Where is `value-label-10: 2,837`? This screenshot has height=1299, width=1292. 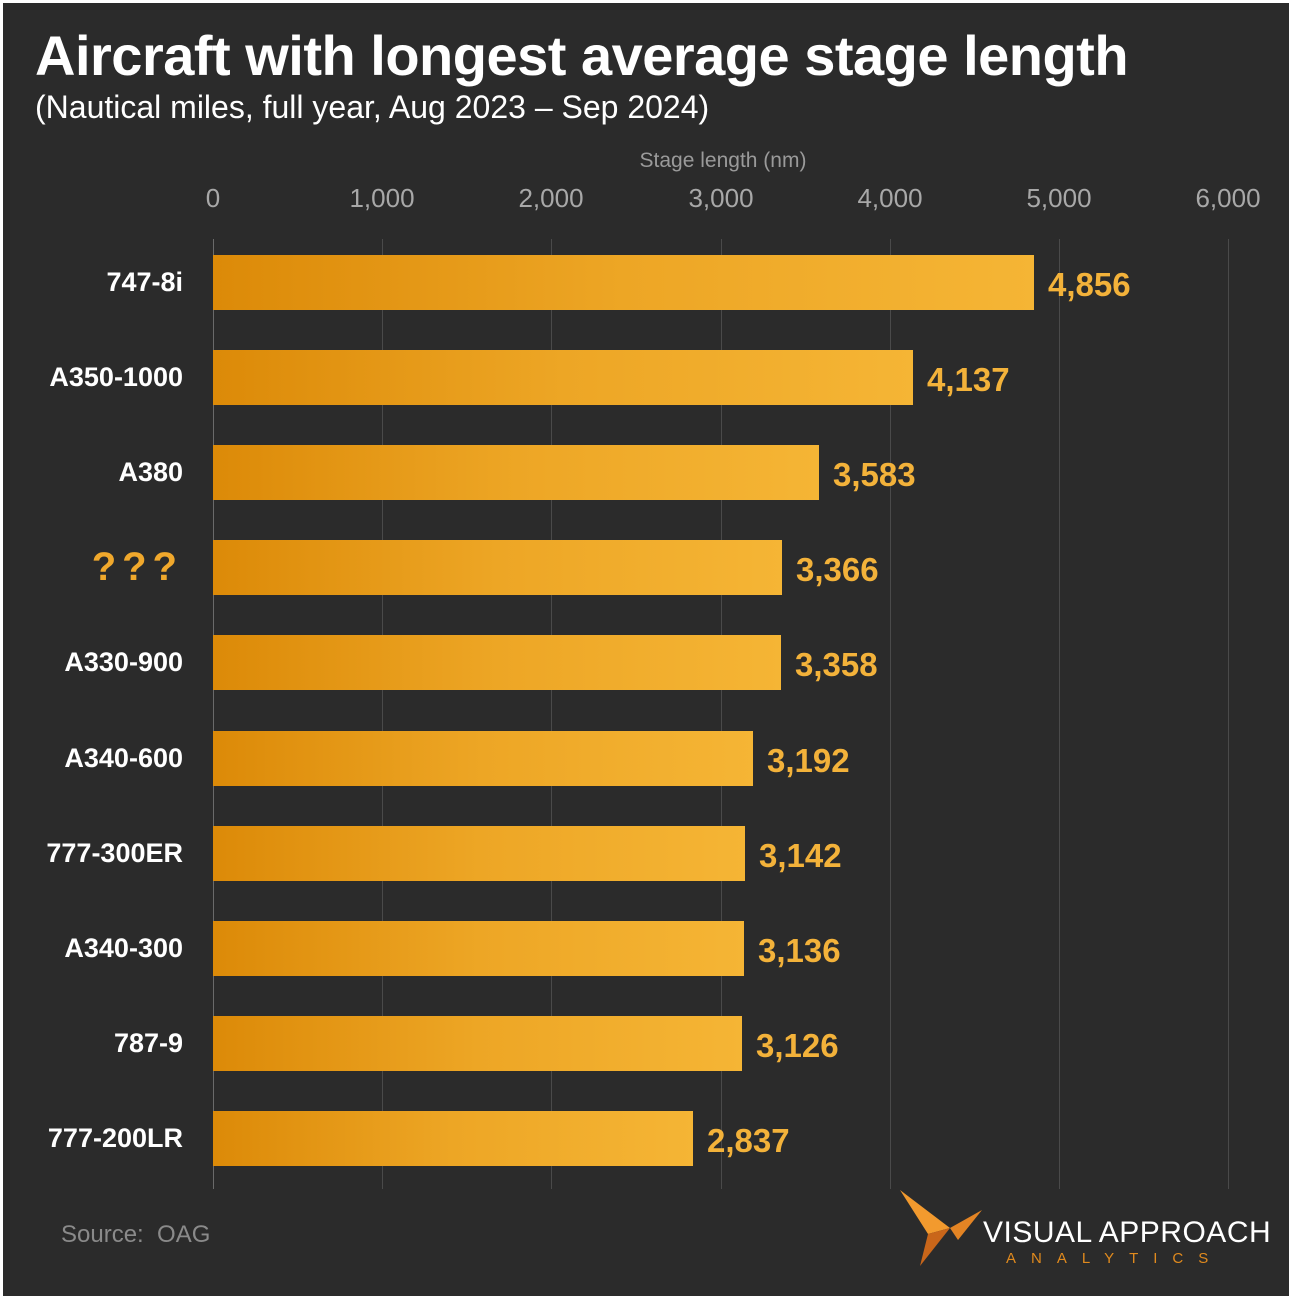 value-label-10: 2,837 is located at coordinates (748, 1140).